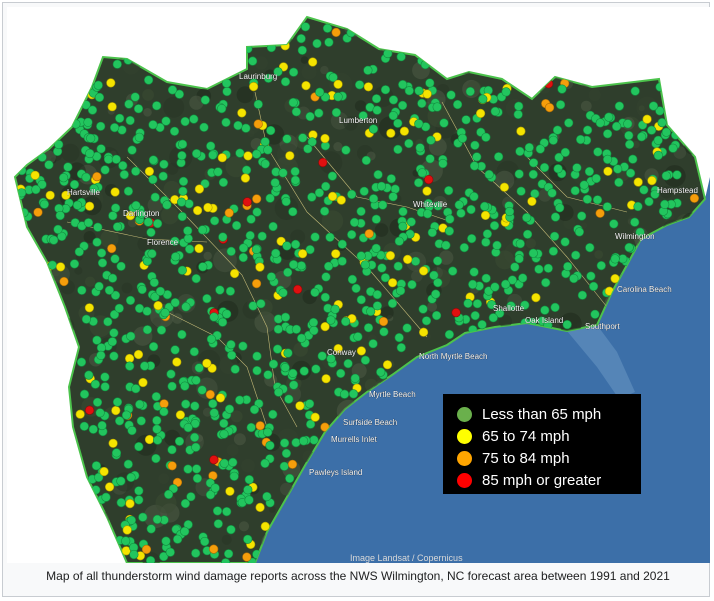 Image resolution: width=714 pixels, height=601 pixels. Describe the element at coordinates (526, 458) in the screenshot. I see `legend-label: 75 to 84 mph` at that location.